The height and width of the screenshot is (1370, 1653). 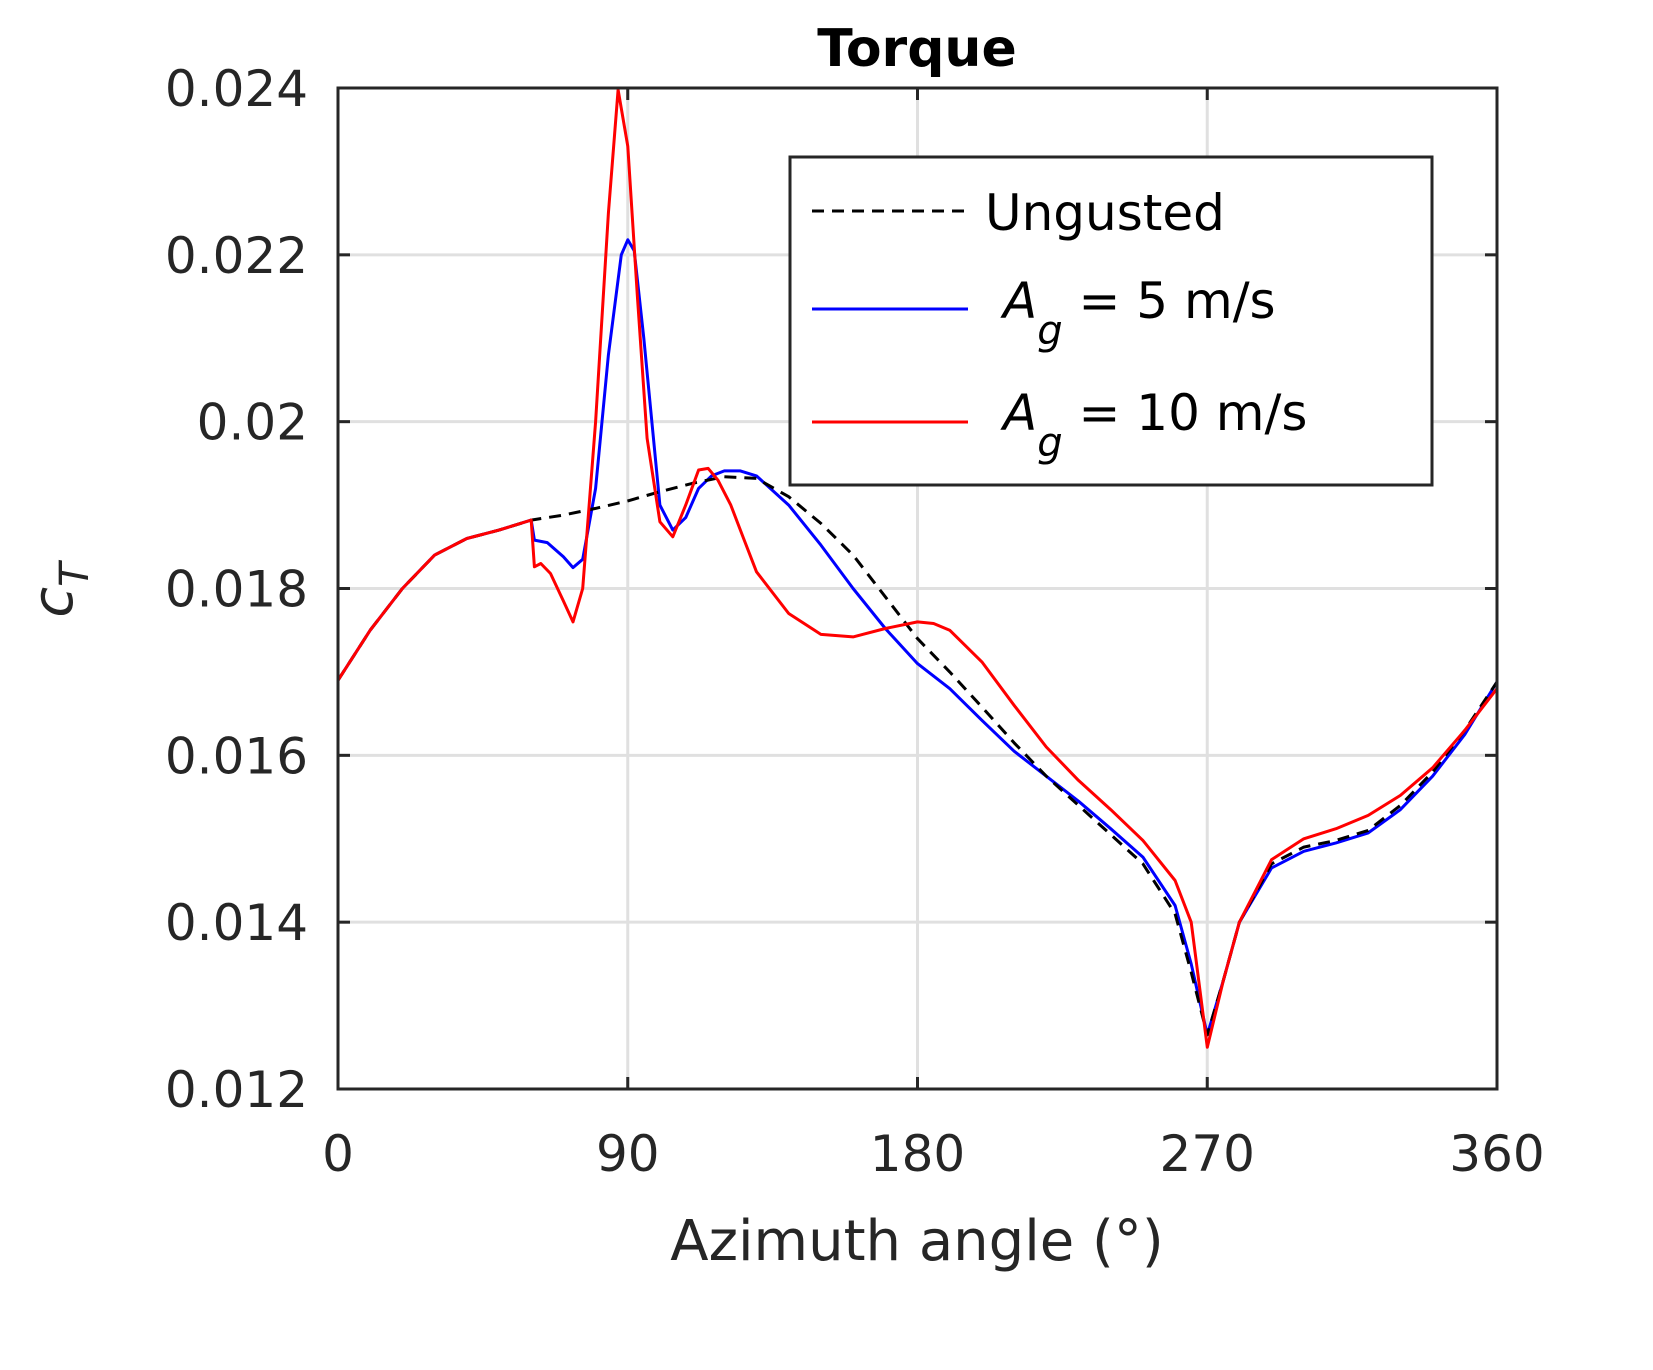 I want to click on legend-label: Ungusted, so click(x=1105, y=213).